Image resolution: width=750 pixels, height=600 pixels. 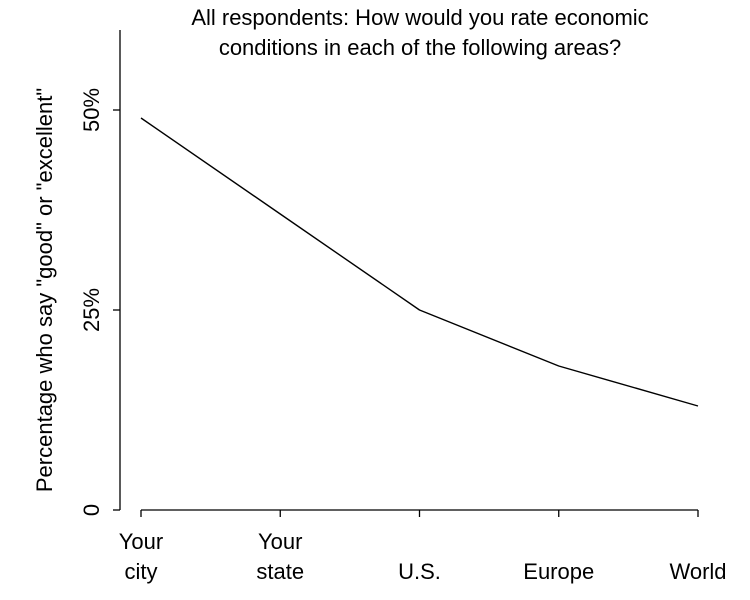 What do you see at coordinates (558, 571) in the screenshot?
I see `x-tick-label: Europe` at bounding box center [558, 571].